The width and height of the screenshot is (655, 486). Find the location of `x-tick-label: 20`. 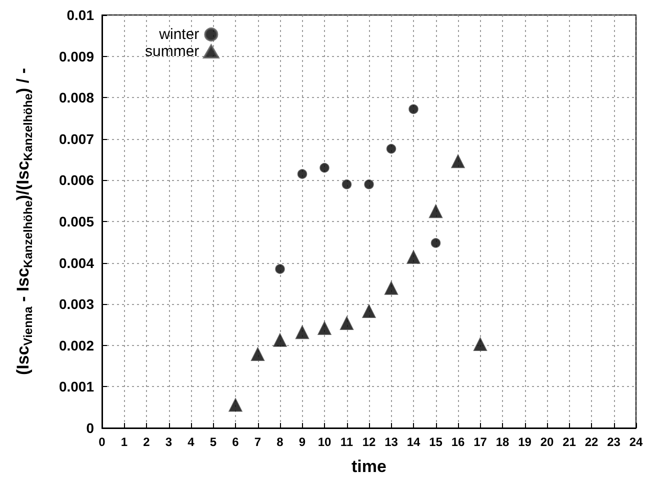

x-tick-label: 20 is located at coordinates (547, 442).